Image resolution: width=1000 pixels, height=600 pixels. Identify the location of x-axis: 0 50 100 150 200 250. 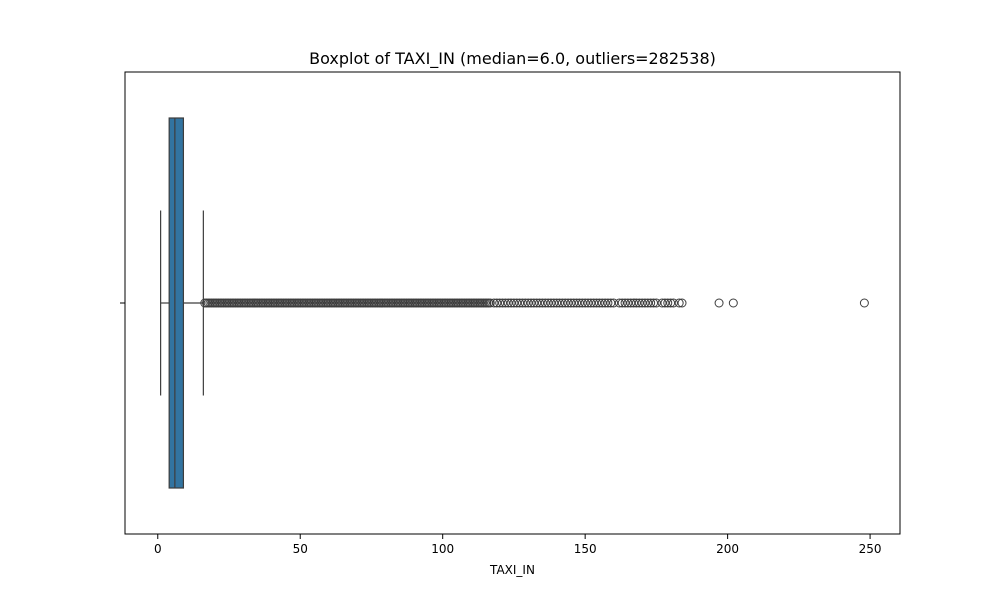
(518, 545).